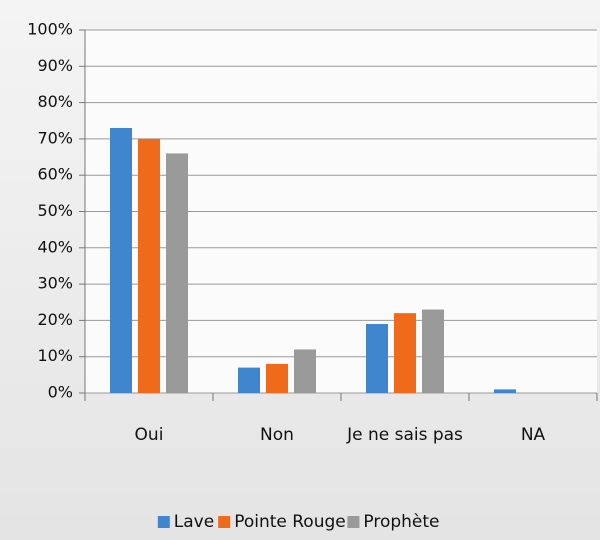  Describe the element at coordinates (55, 210) in the screenshot. I see `y-tick-label: 50%` at that location.